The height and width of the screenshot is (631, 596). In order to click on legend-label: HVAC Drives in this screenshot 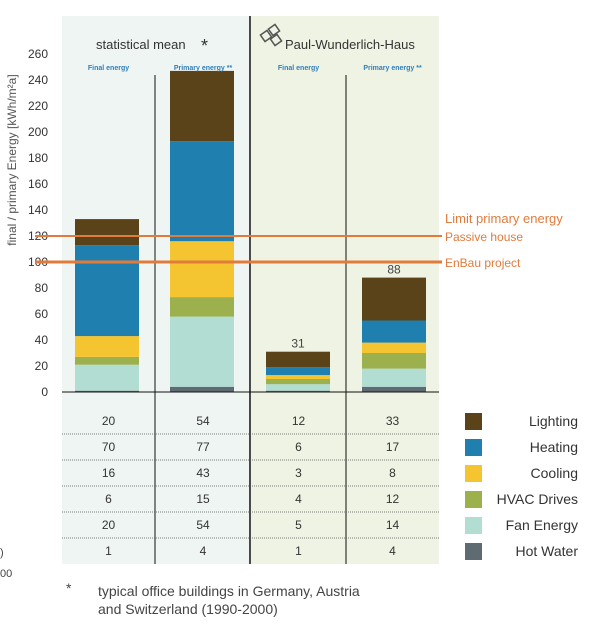, I will do `click(537, 499)`.